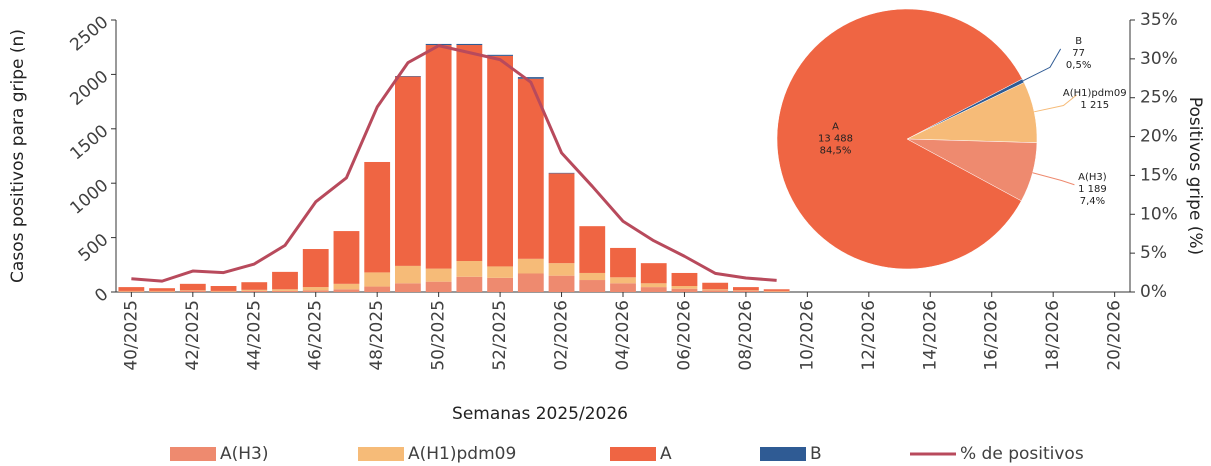 The width and height of the screenshot is (1211, 466). I want to click on x-tick-label: 14/2026, so click(930, 335).